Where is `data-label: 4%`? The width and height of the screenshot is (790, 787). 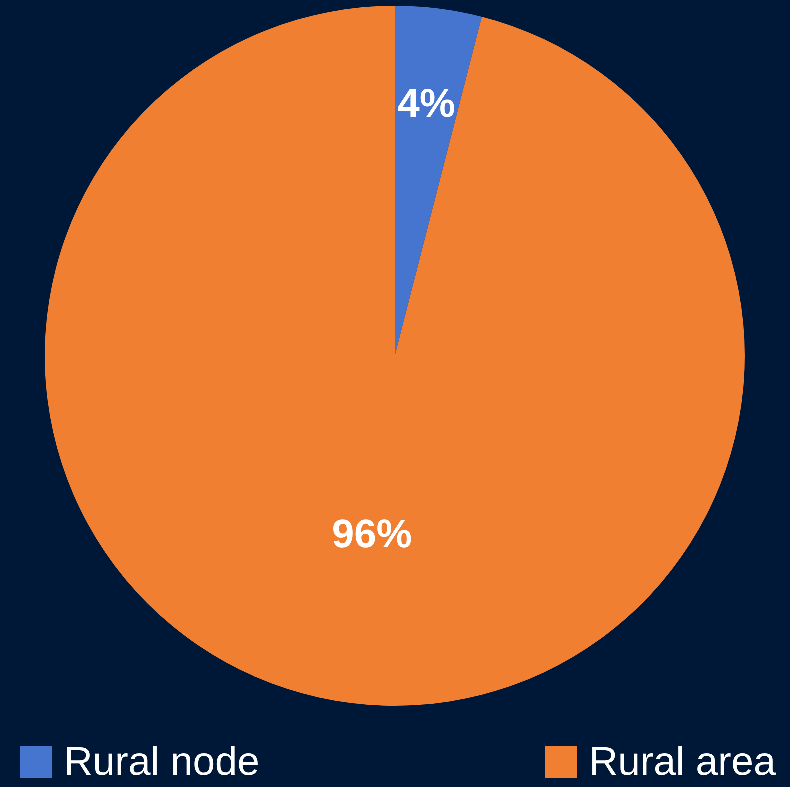 data-label: 4% is located at coordinates (427, 104).